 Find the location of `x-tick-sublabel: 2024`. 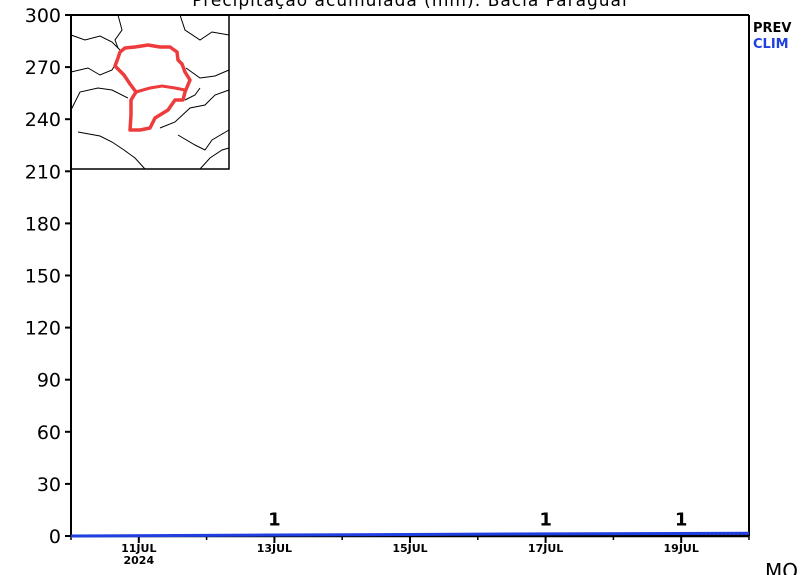

x-tick-sublabel: 2024 is located at coordinates (138, 560).